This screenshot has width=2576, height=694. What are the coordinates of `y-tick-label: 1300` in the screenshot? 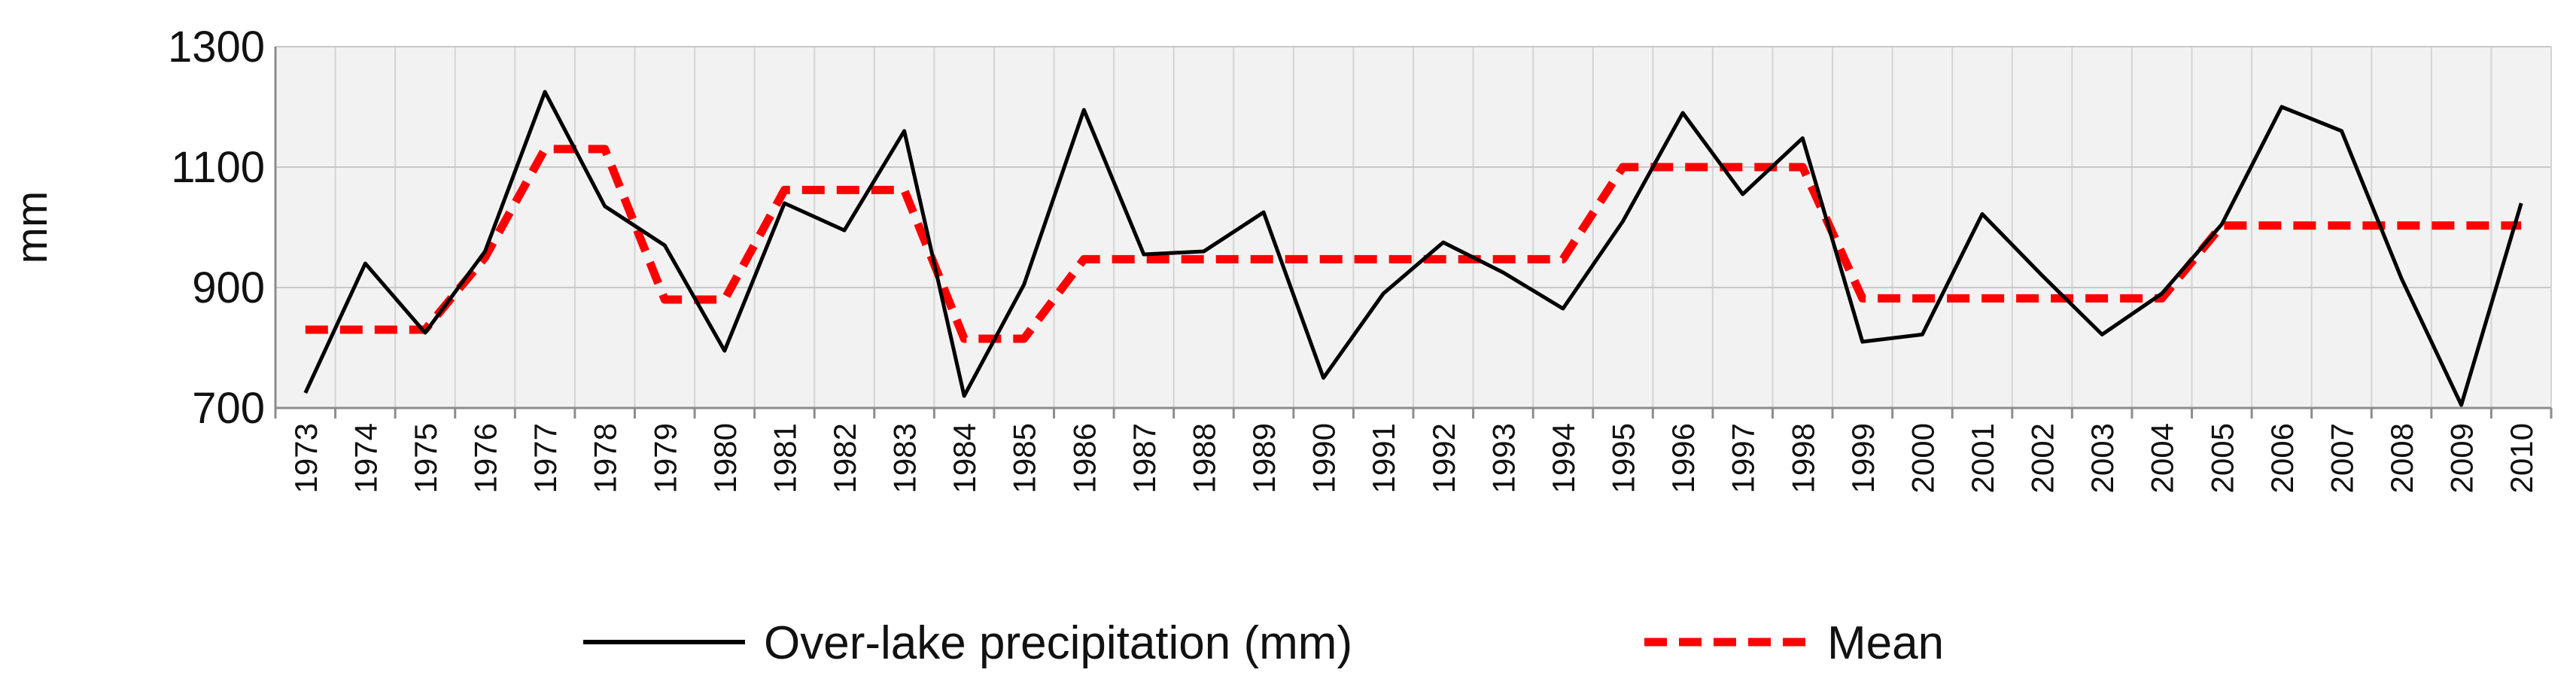 It's located at (216, 47).